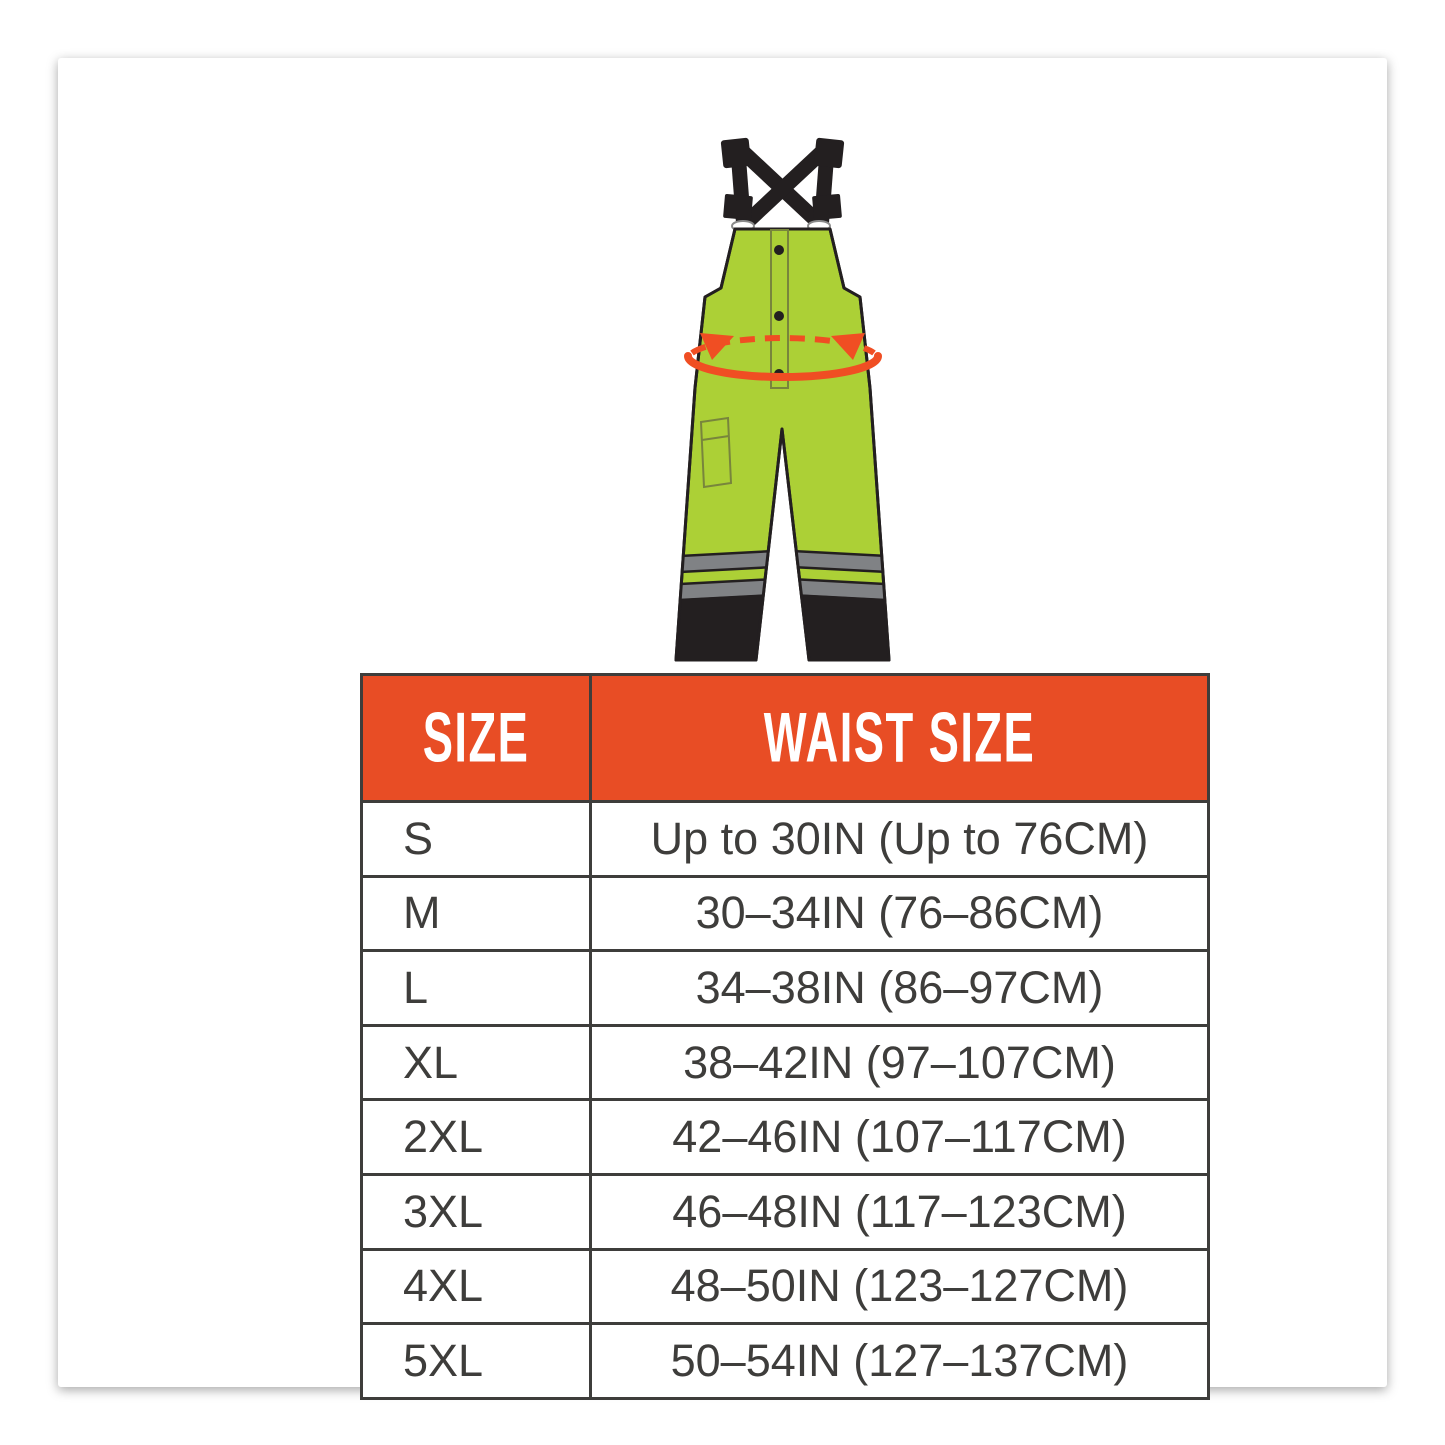 This screenshot has height=1445, width=1445. Describe the element at coordinates (848, 346) in the screenshot. I see `tape-arrowhead-right` at that location.